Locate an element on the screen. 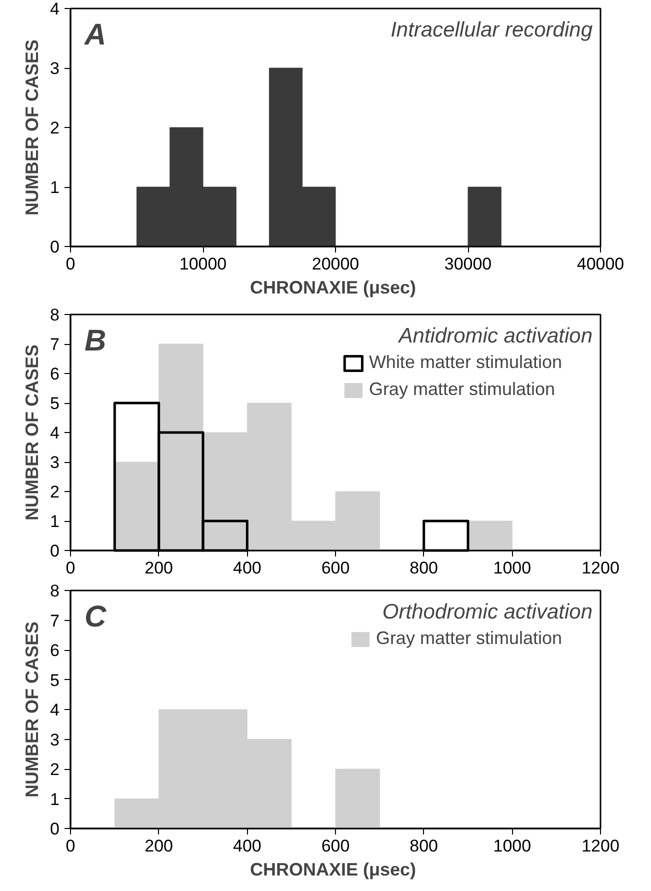  text: Orthodromic activation is located at coordinates (487, 612).